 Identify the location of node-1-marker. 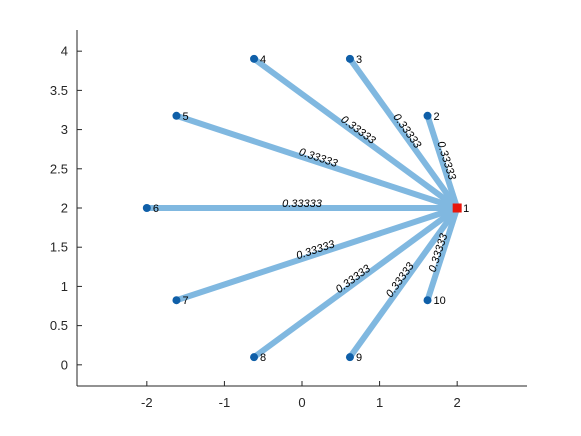
(457, 208).